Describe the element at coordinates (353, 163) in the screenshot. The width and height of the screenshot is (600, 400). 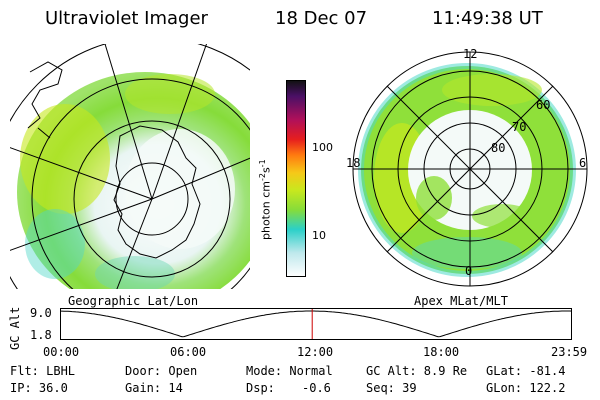
I see `mlt-label-18: 18` at that location.